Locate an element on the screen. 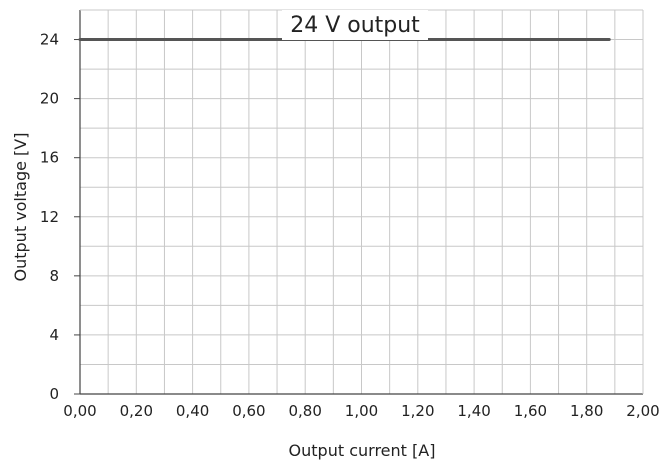  x-tick-label: 2,00 is located at coordinates (642, 411).